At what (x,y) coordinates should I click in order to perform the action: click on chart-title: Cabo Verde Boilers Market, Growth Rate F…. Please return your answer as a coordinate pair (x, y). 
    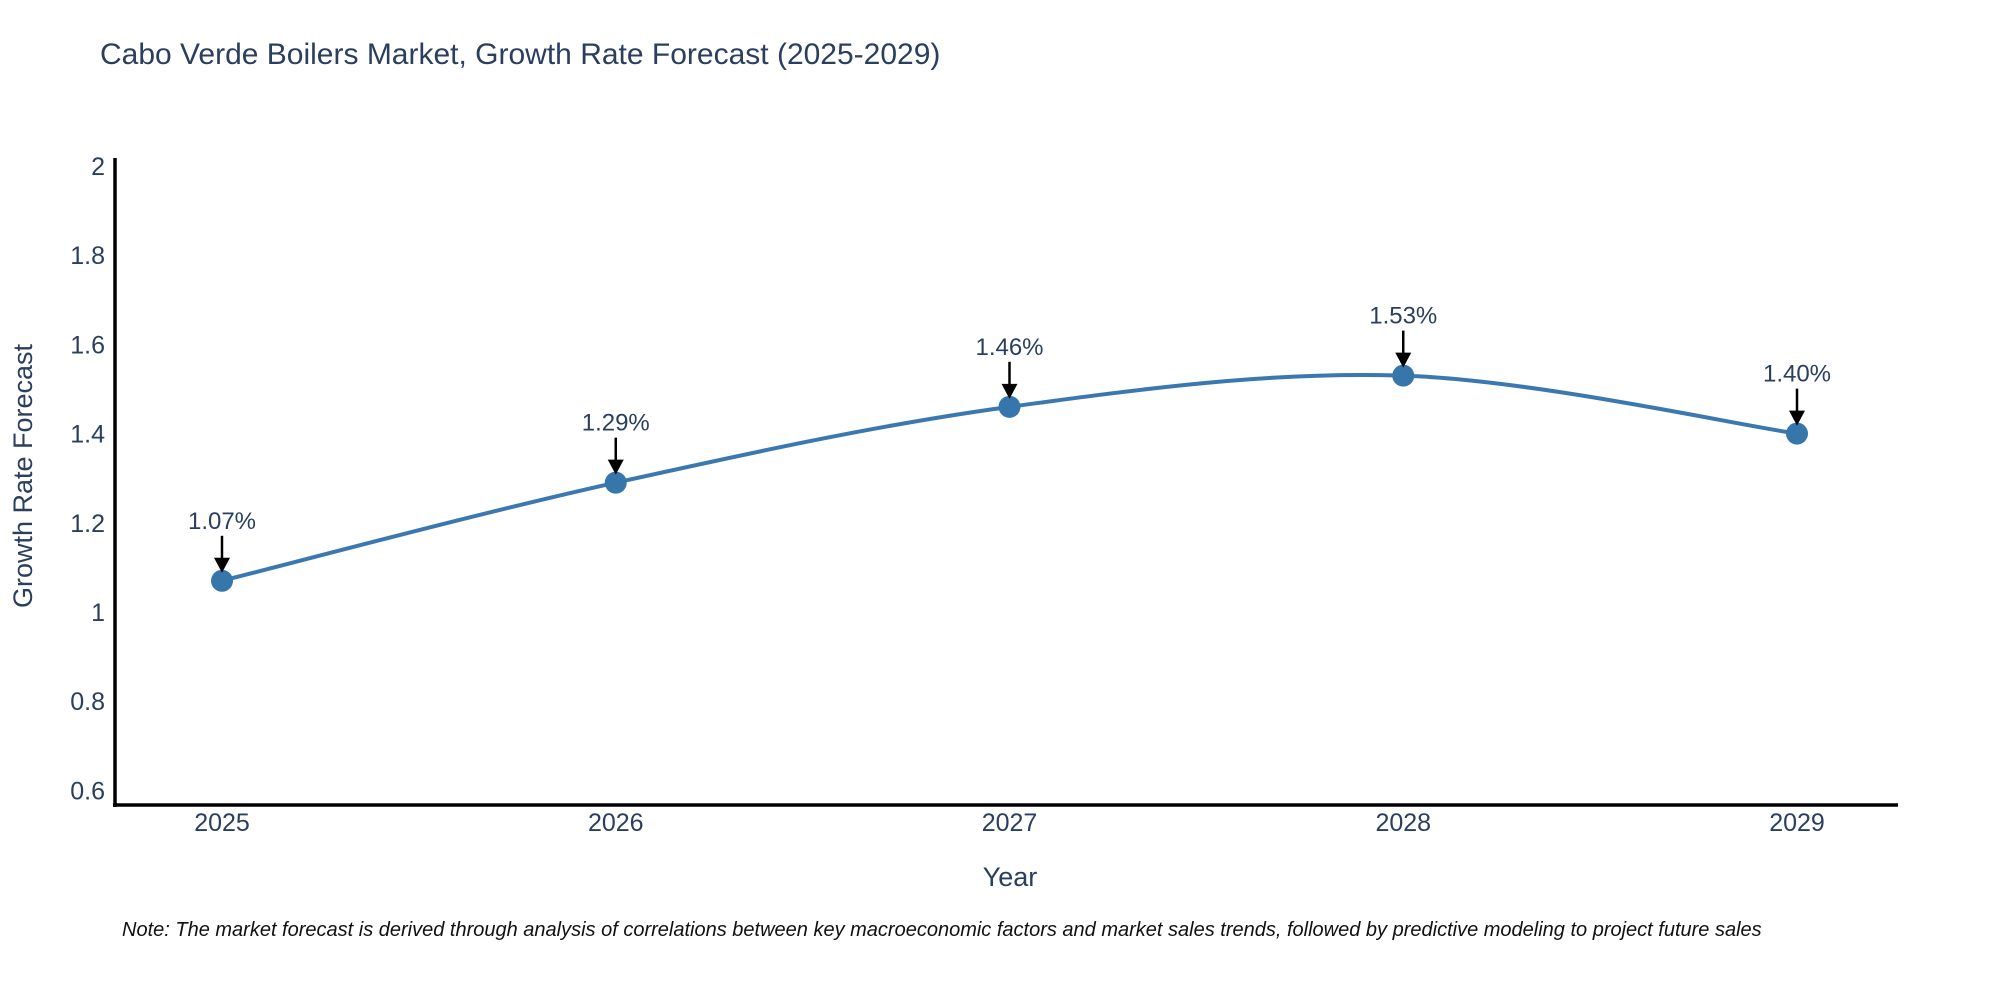
    Looking at the image, I should click on (520, 54).